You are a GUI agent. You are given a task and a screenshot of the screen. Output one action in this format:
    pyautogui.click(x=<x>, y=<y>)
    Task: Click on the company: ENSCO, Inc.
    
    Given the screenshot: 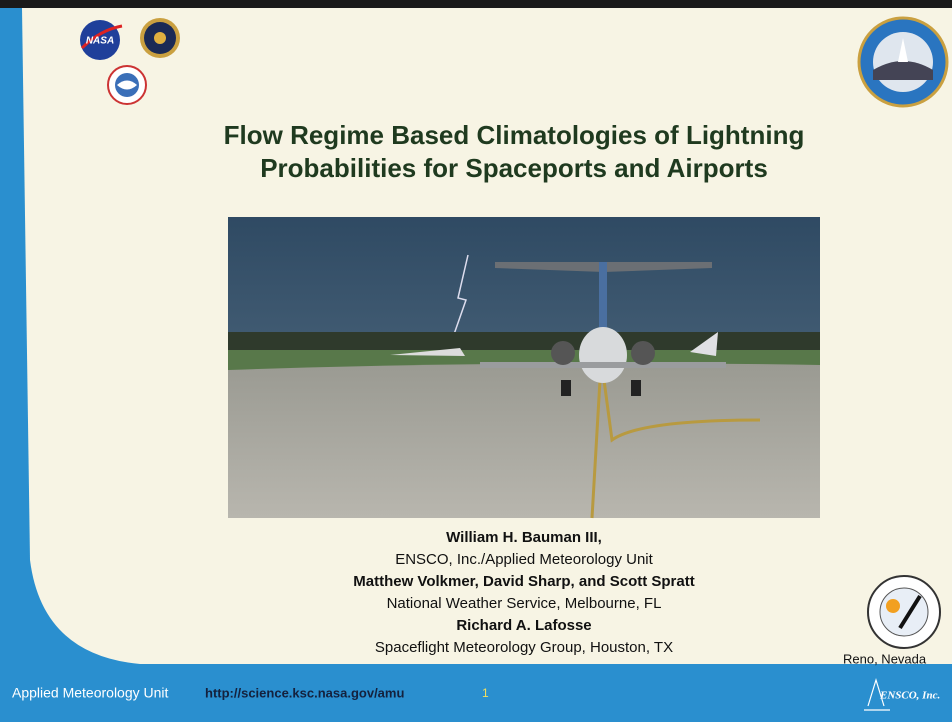 What is the action you would take?
    pyautogui.click(x=909, y=696)
    